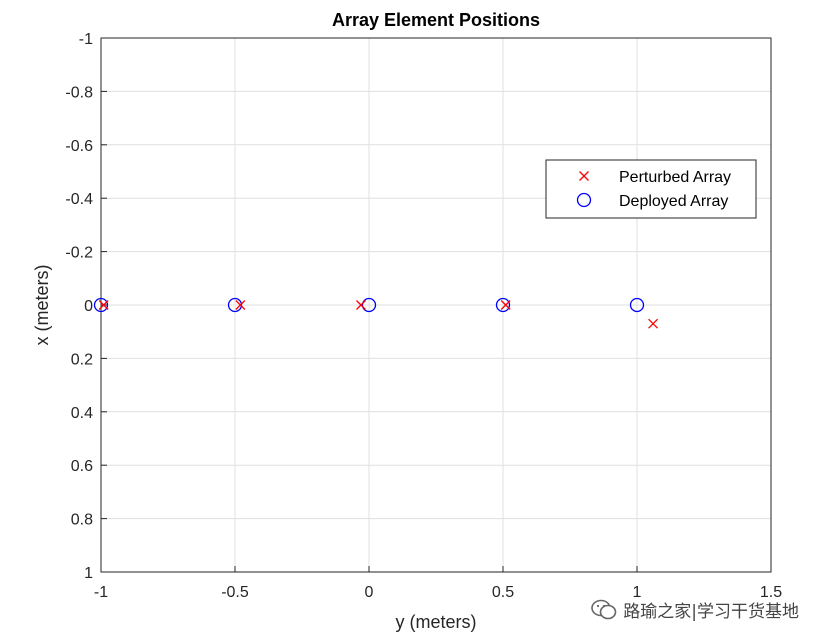 The height and width of the screenshot is (644, 821). Describe the element at coordinates (711, 612) in the screenshot. I see `watermark-text: 路瑜之家|学习干货基地` at that location.